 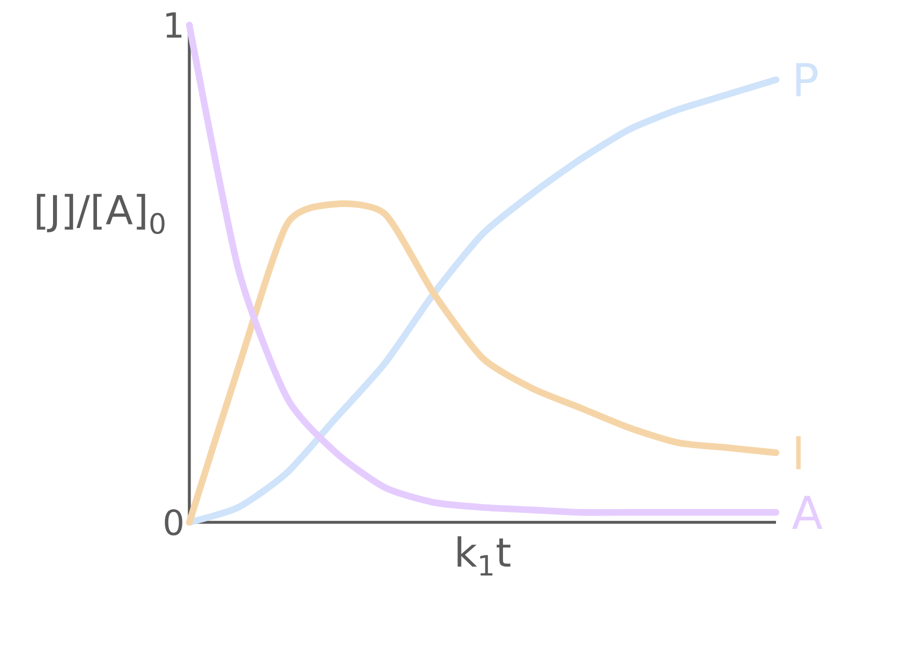 I want to click on x-axis-title: k$_{1}$t, so click(x=484, y=556).